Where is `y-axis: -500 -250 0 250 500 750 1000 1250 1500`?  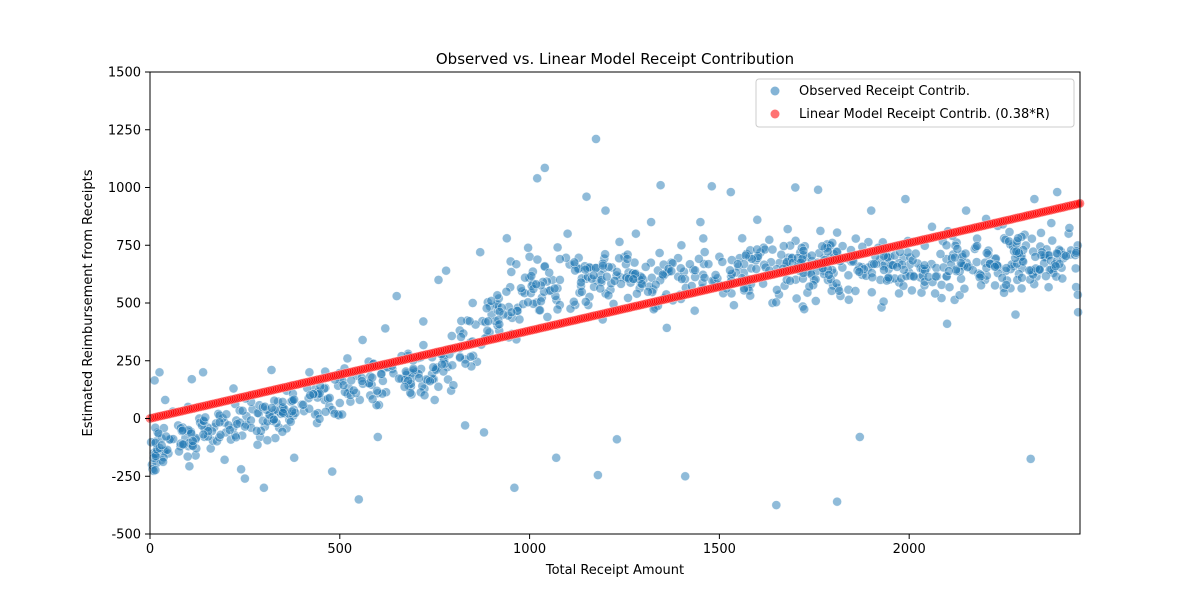 y-axis: -500 -250 0 250 500 750 1000 1250 1500 is located at coordinates (129, 304).